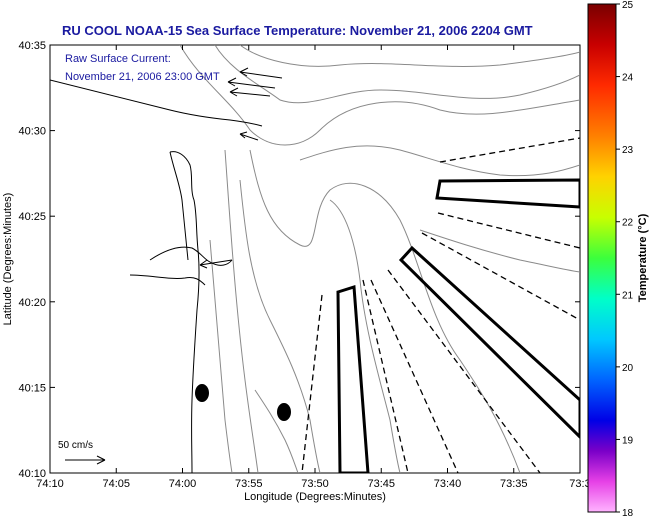 Image resolution: width=651 pixels, height=518 pixels. What do you see at coordinates (628, 223) in the screenshot?
I see `colorbar-tick-label: 22` at bounding box center [628, 223].